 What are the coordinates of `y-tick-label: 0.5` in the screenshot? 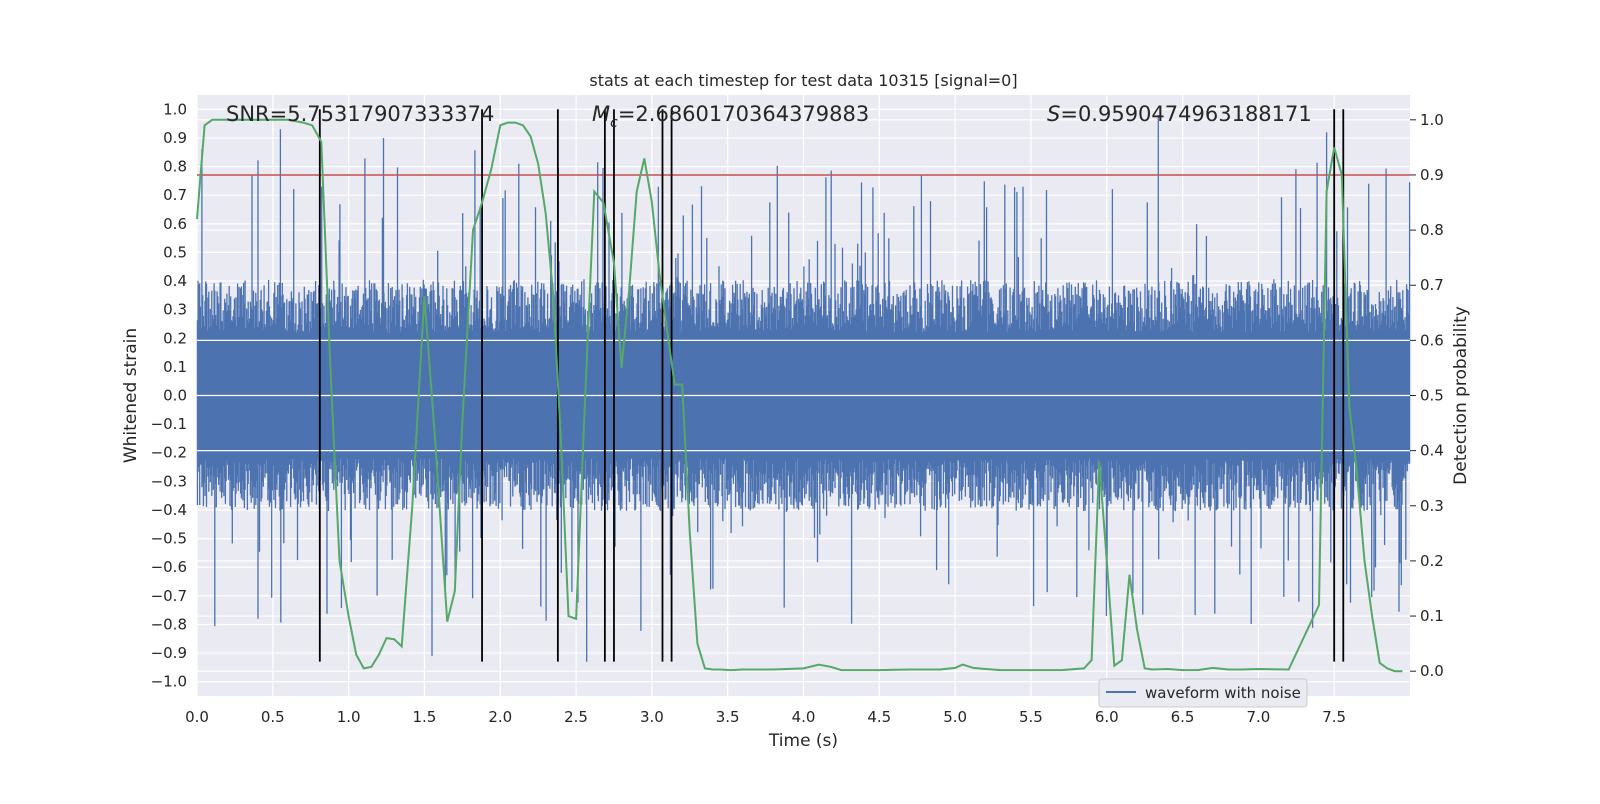 It's located at (175, 252).